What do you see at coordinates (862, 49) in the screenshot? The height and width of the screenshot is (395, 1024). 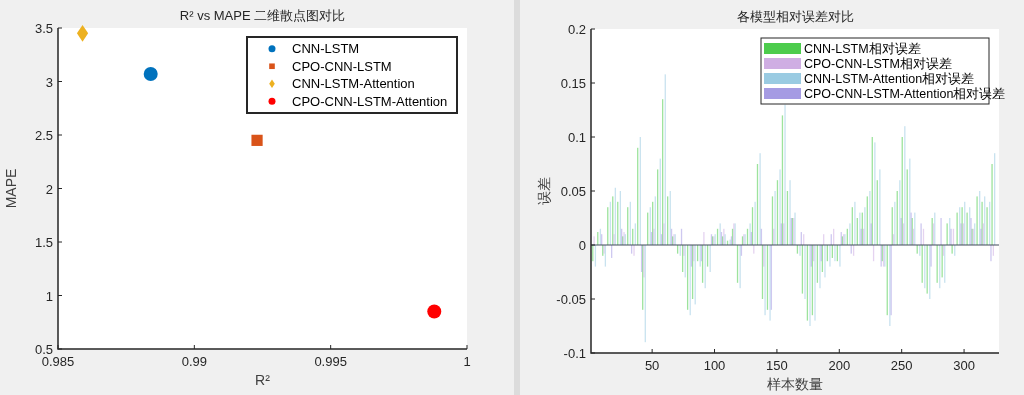 I see `legend-label: CNN-LSTM相对误差` at bounding box center [862, 49].